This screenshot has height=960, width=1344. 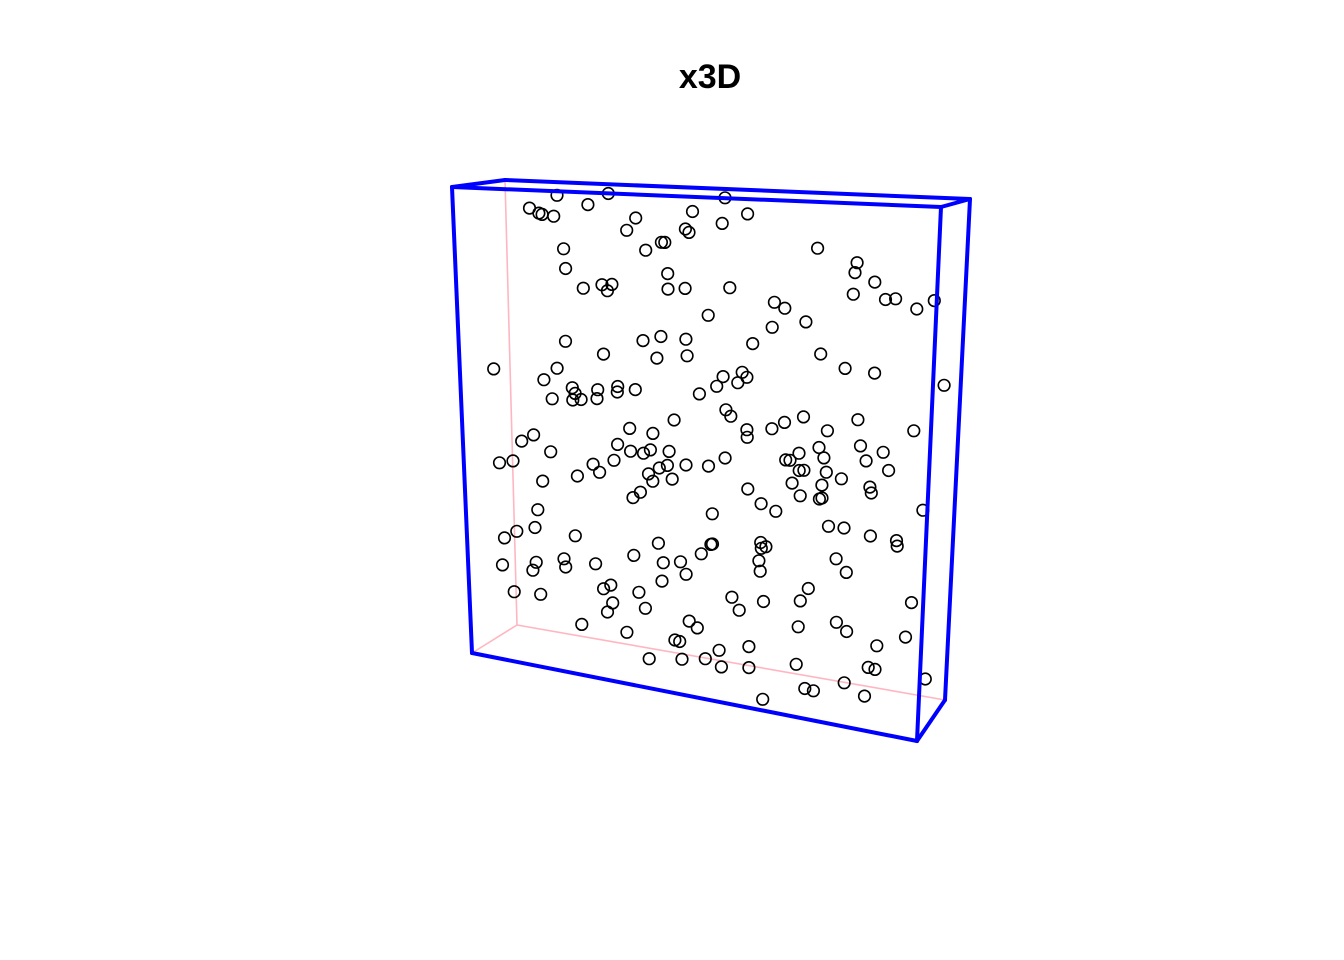 I want to click on chart-title: x3D, so click(x=710, y=77).